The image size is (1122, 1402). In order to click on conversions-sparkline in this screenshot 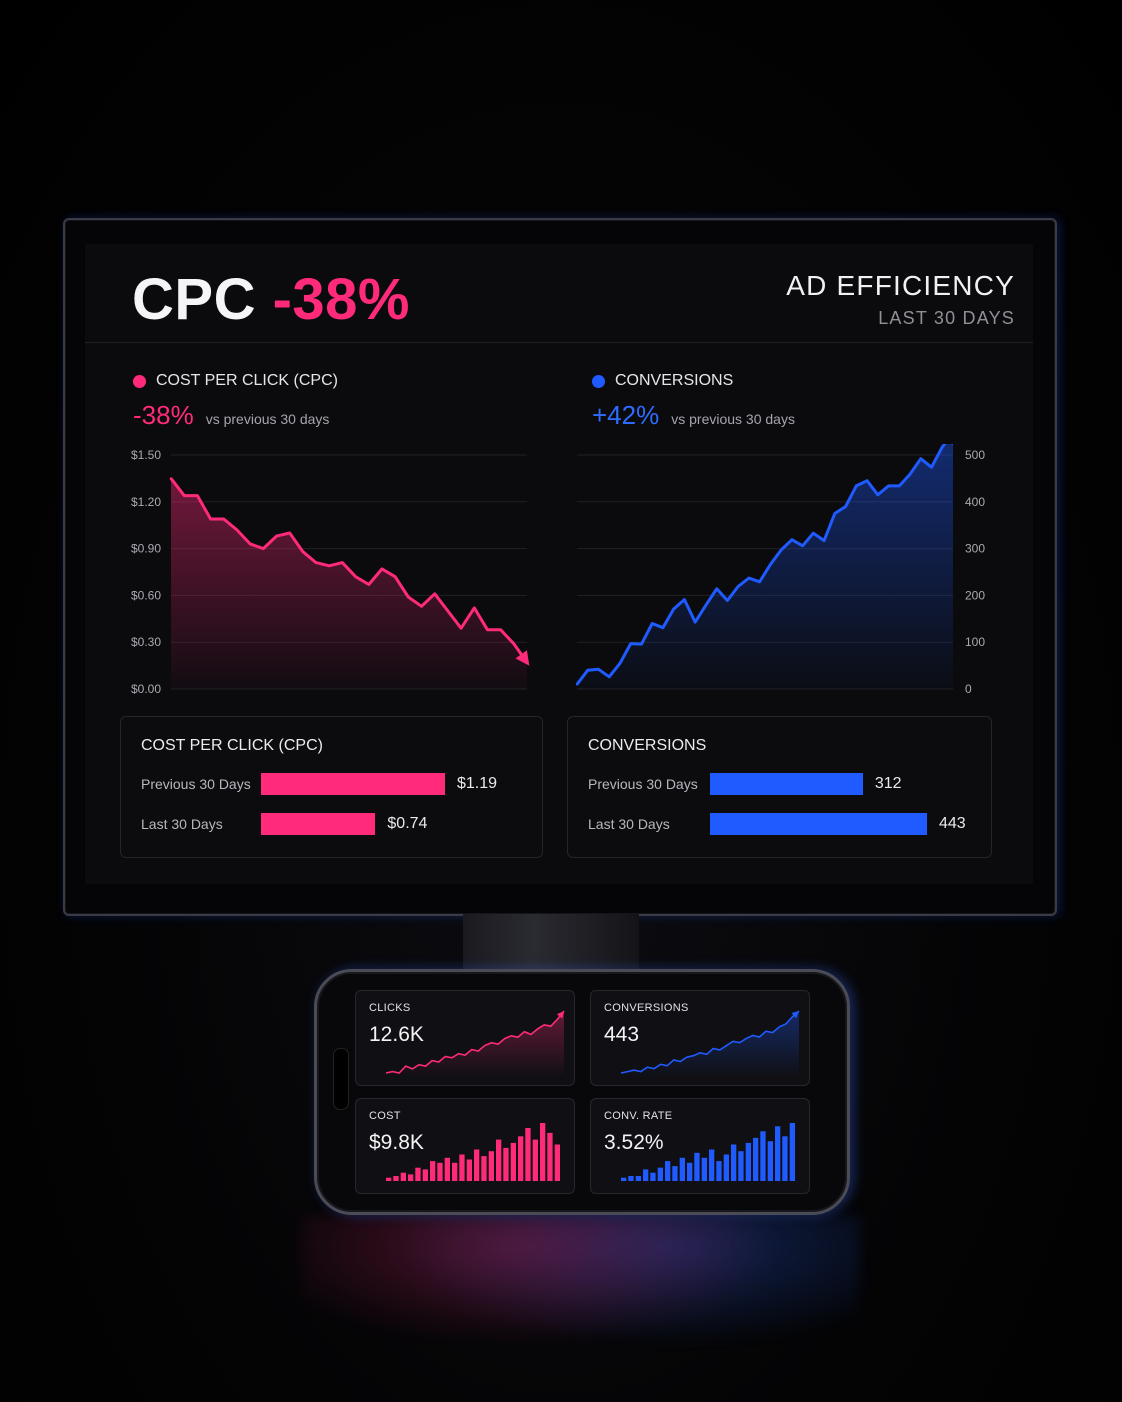, I will do `click(710, 1043)`.